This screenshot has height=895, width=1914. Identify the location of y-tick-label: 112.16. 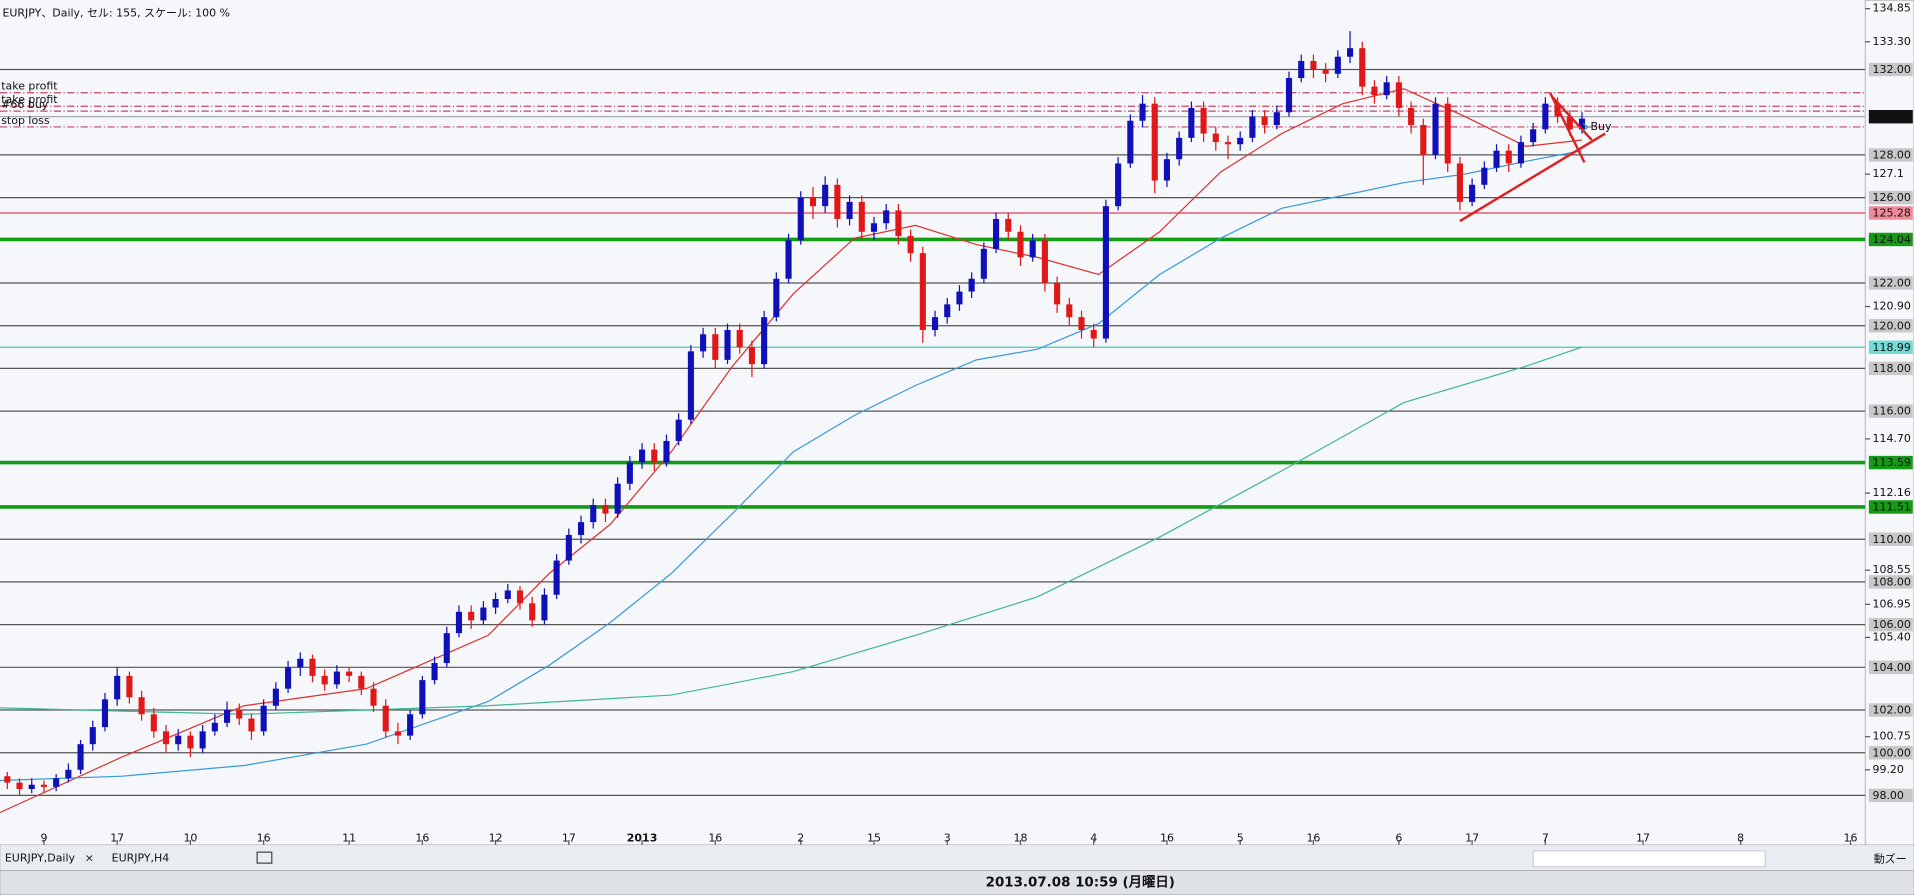
(1891, 492).